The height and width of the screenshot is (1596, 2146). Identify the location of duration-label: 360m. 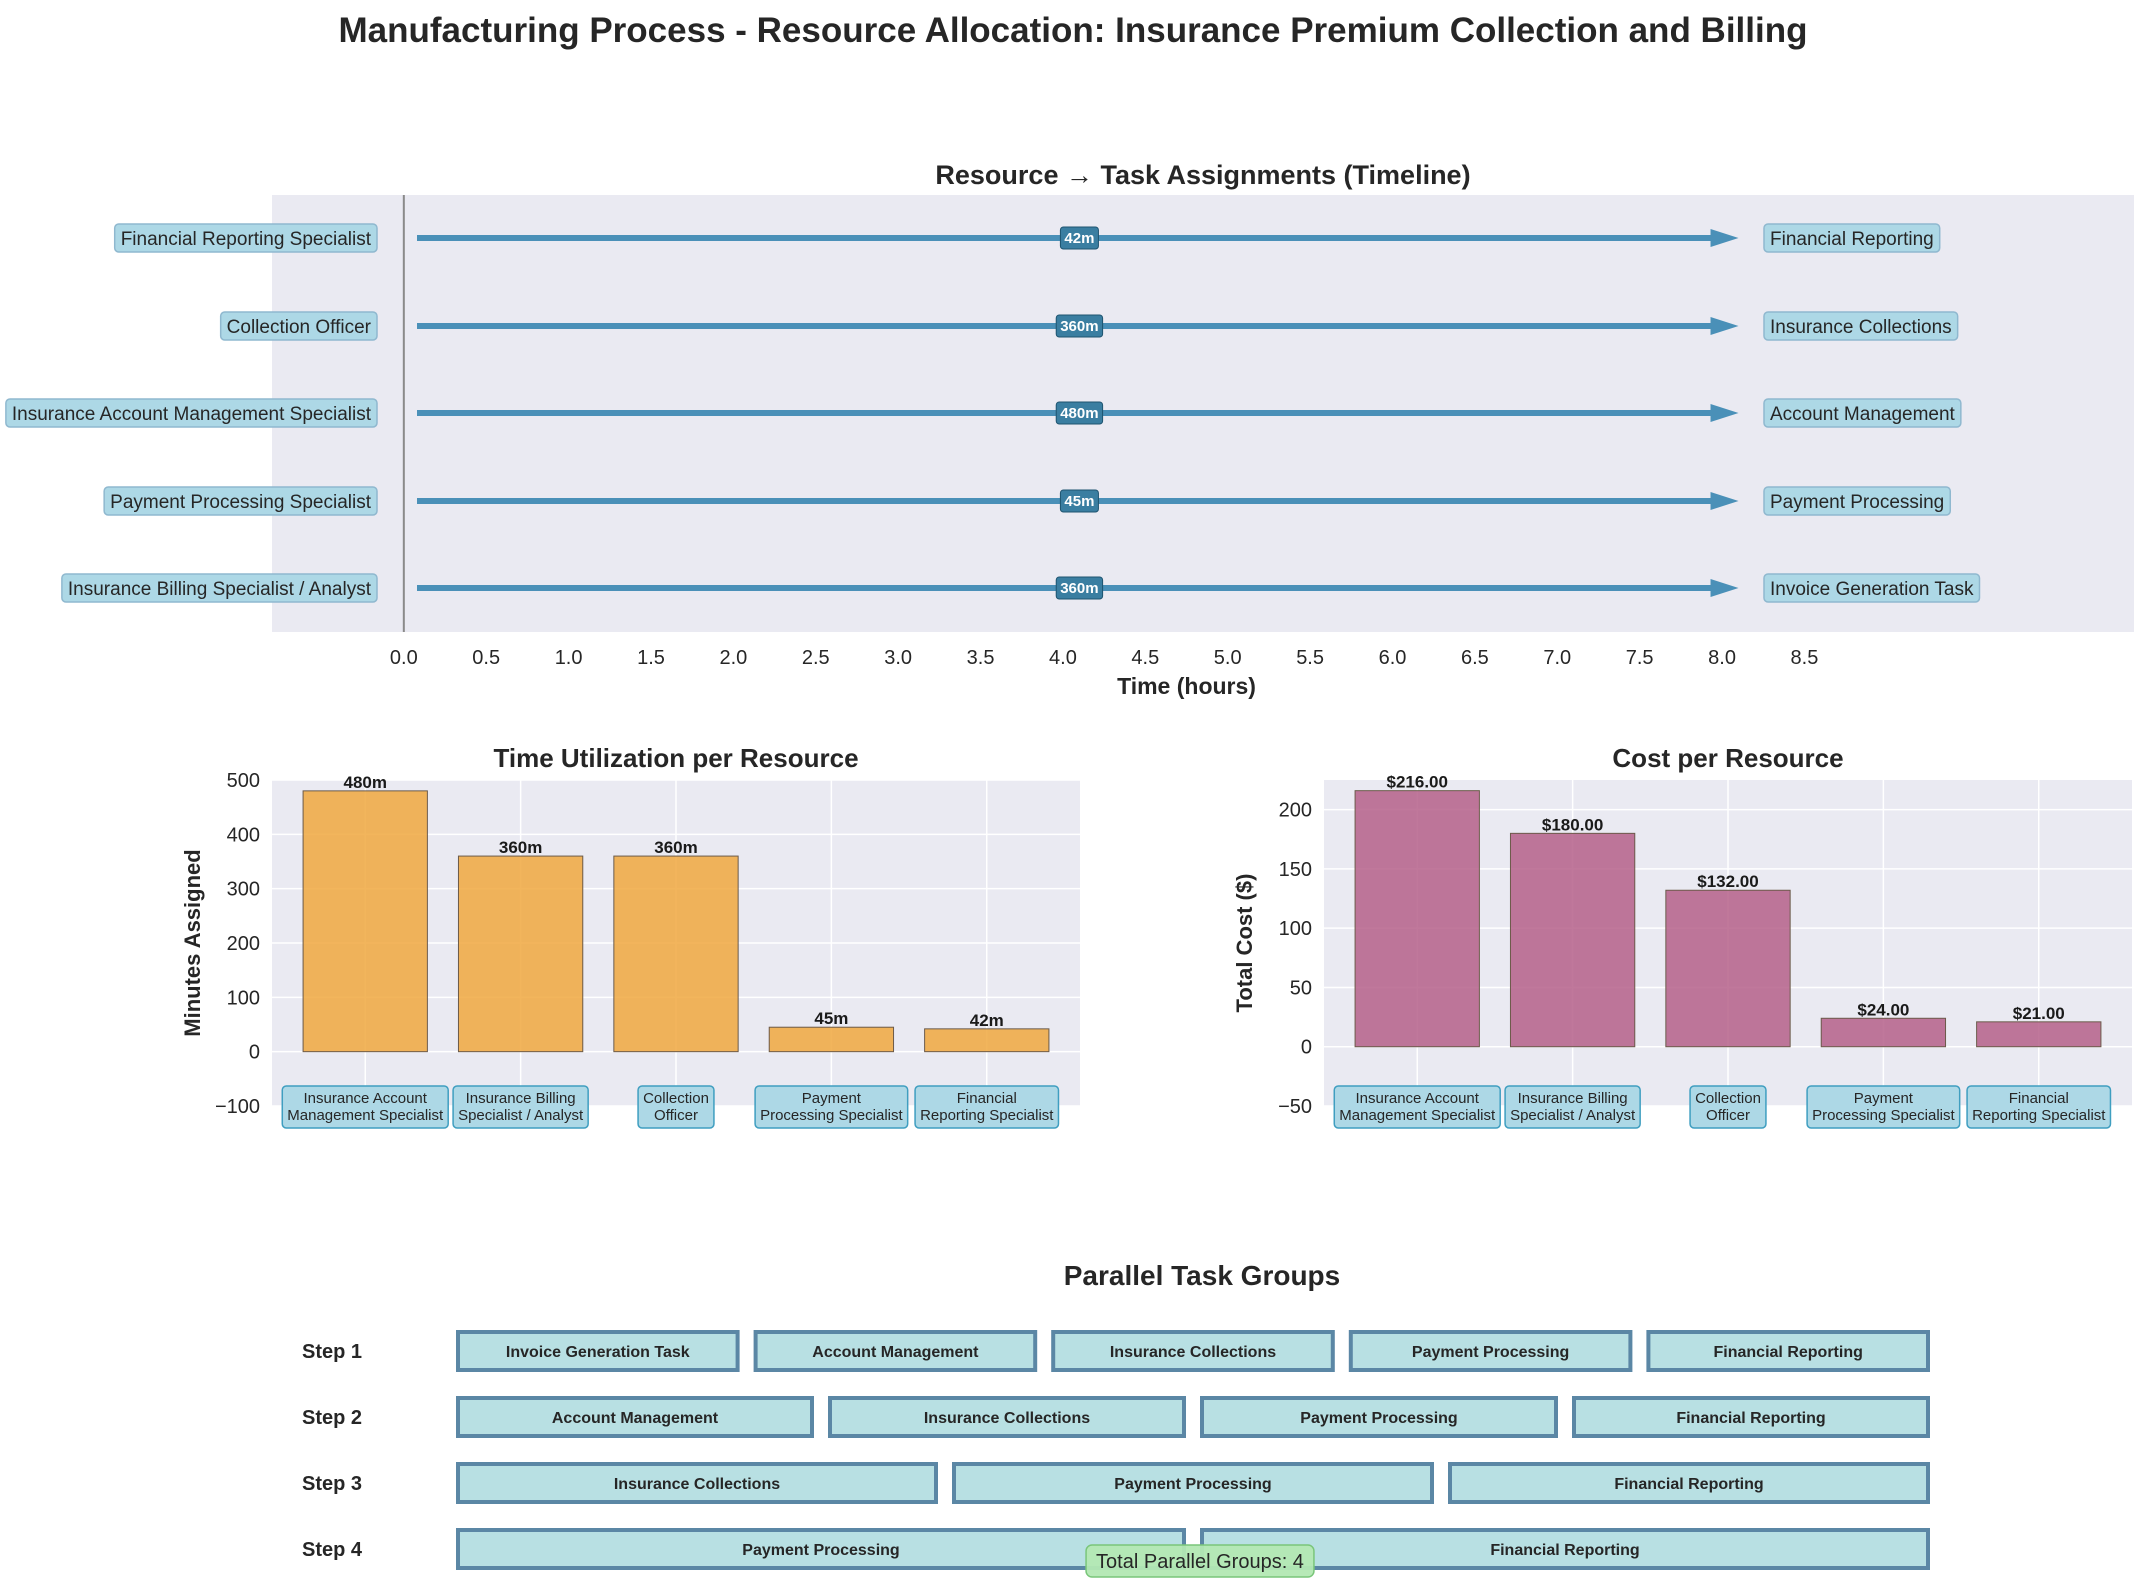
(1079, 326).